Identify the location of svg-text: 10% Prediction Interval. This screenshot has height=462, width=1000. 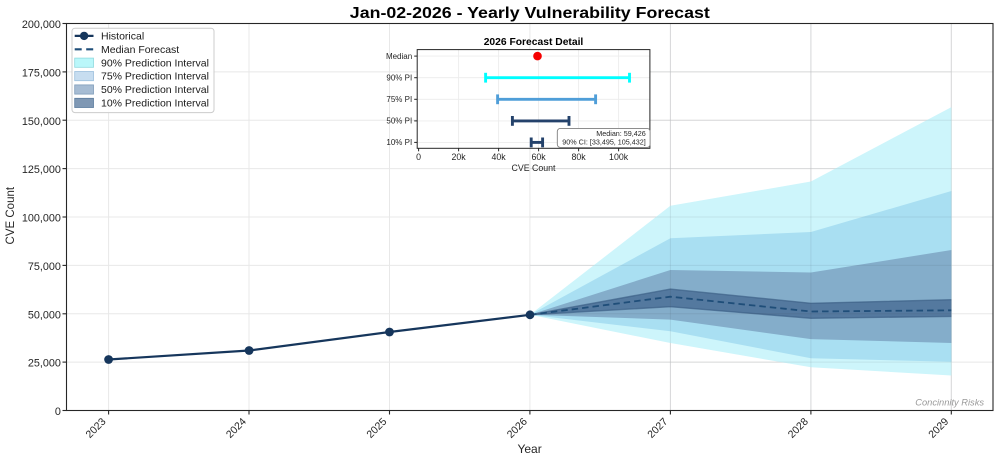
(155, 104).